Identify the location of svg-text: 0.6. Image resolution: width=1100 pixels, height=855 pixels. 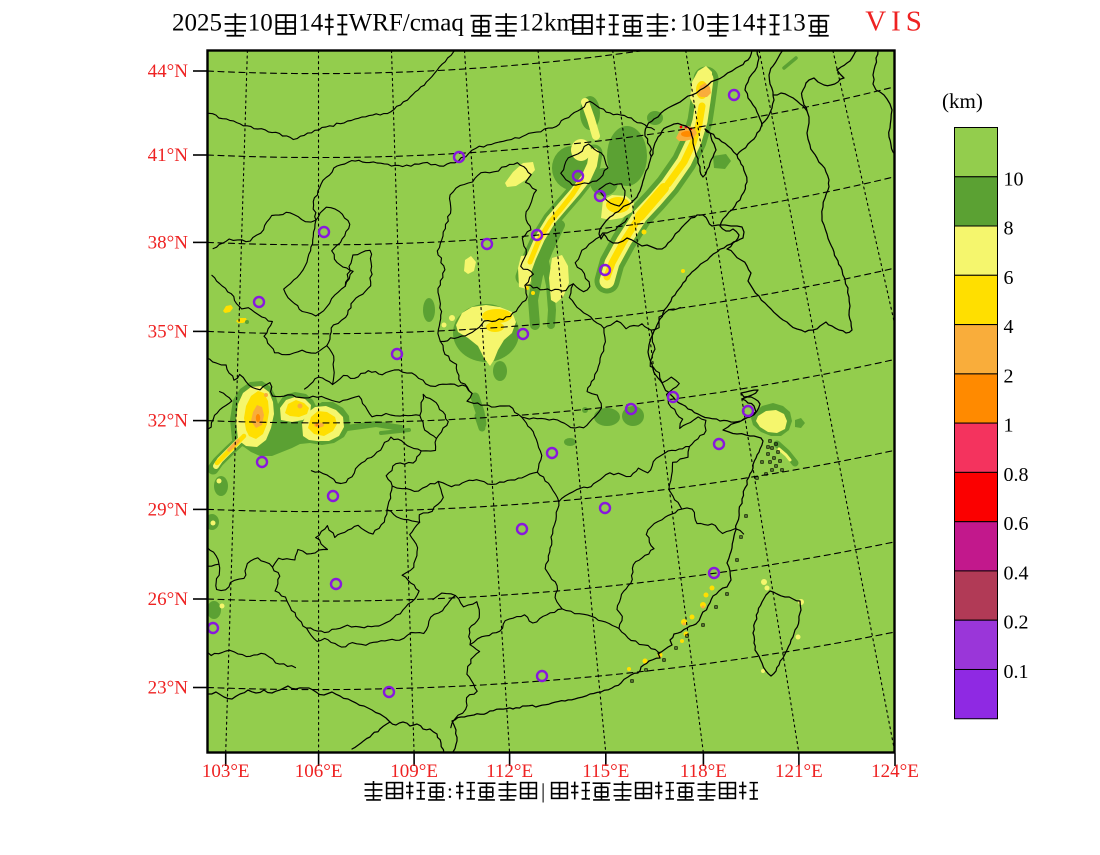
(1016, 524).